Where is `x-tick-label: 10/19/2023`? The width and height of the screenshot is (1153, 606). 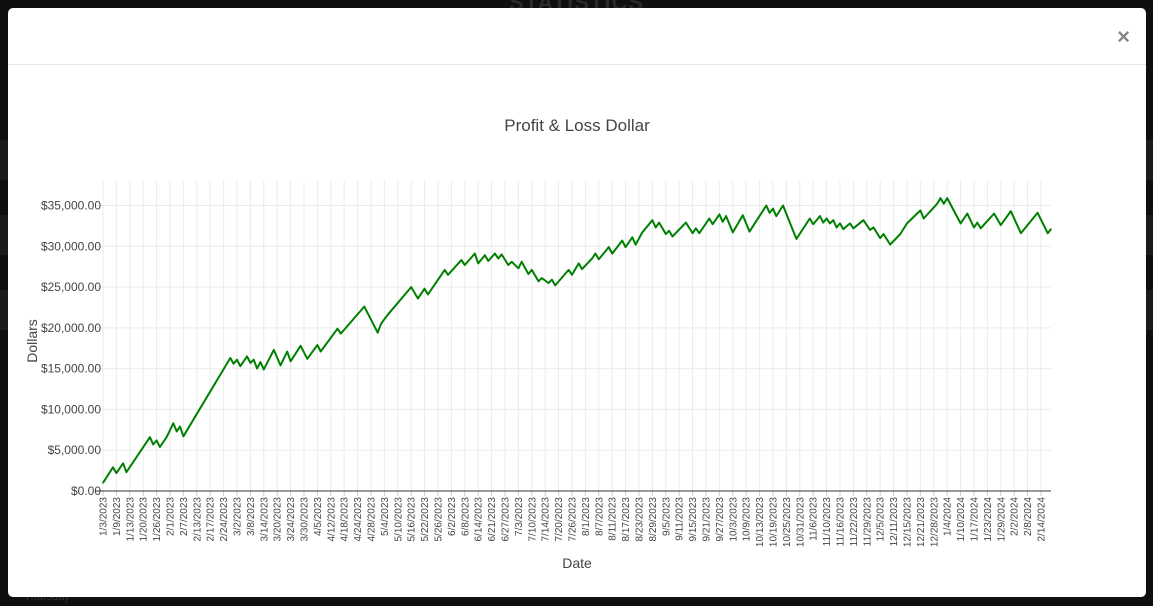
x-tick-label: 10/19/2023 is located at coordinates (773, 522).